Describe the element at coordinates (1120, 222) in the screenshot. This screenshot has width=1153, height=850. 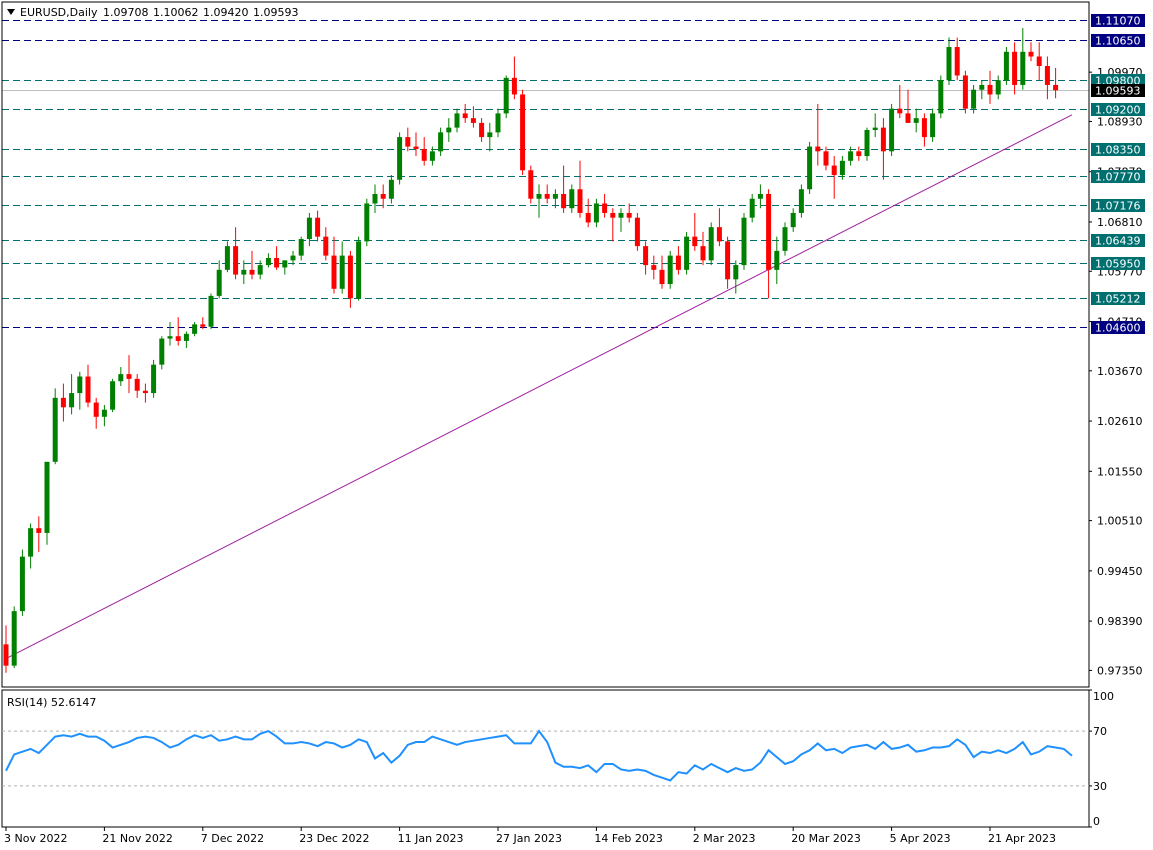
I see `price-tick-label: 1.06810` at that location.